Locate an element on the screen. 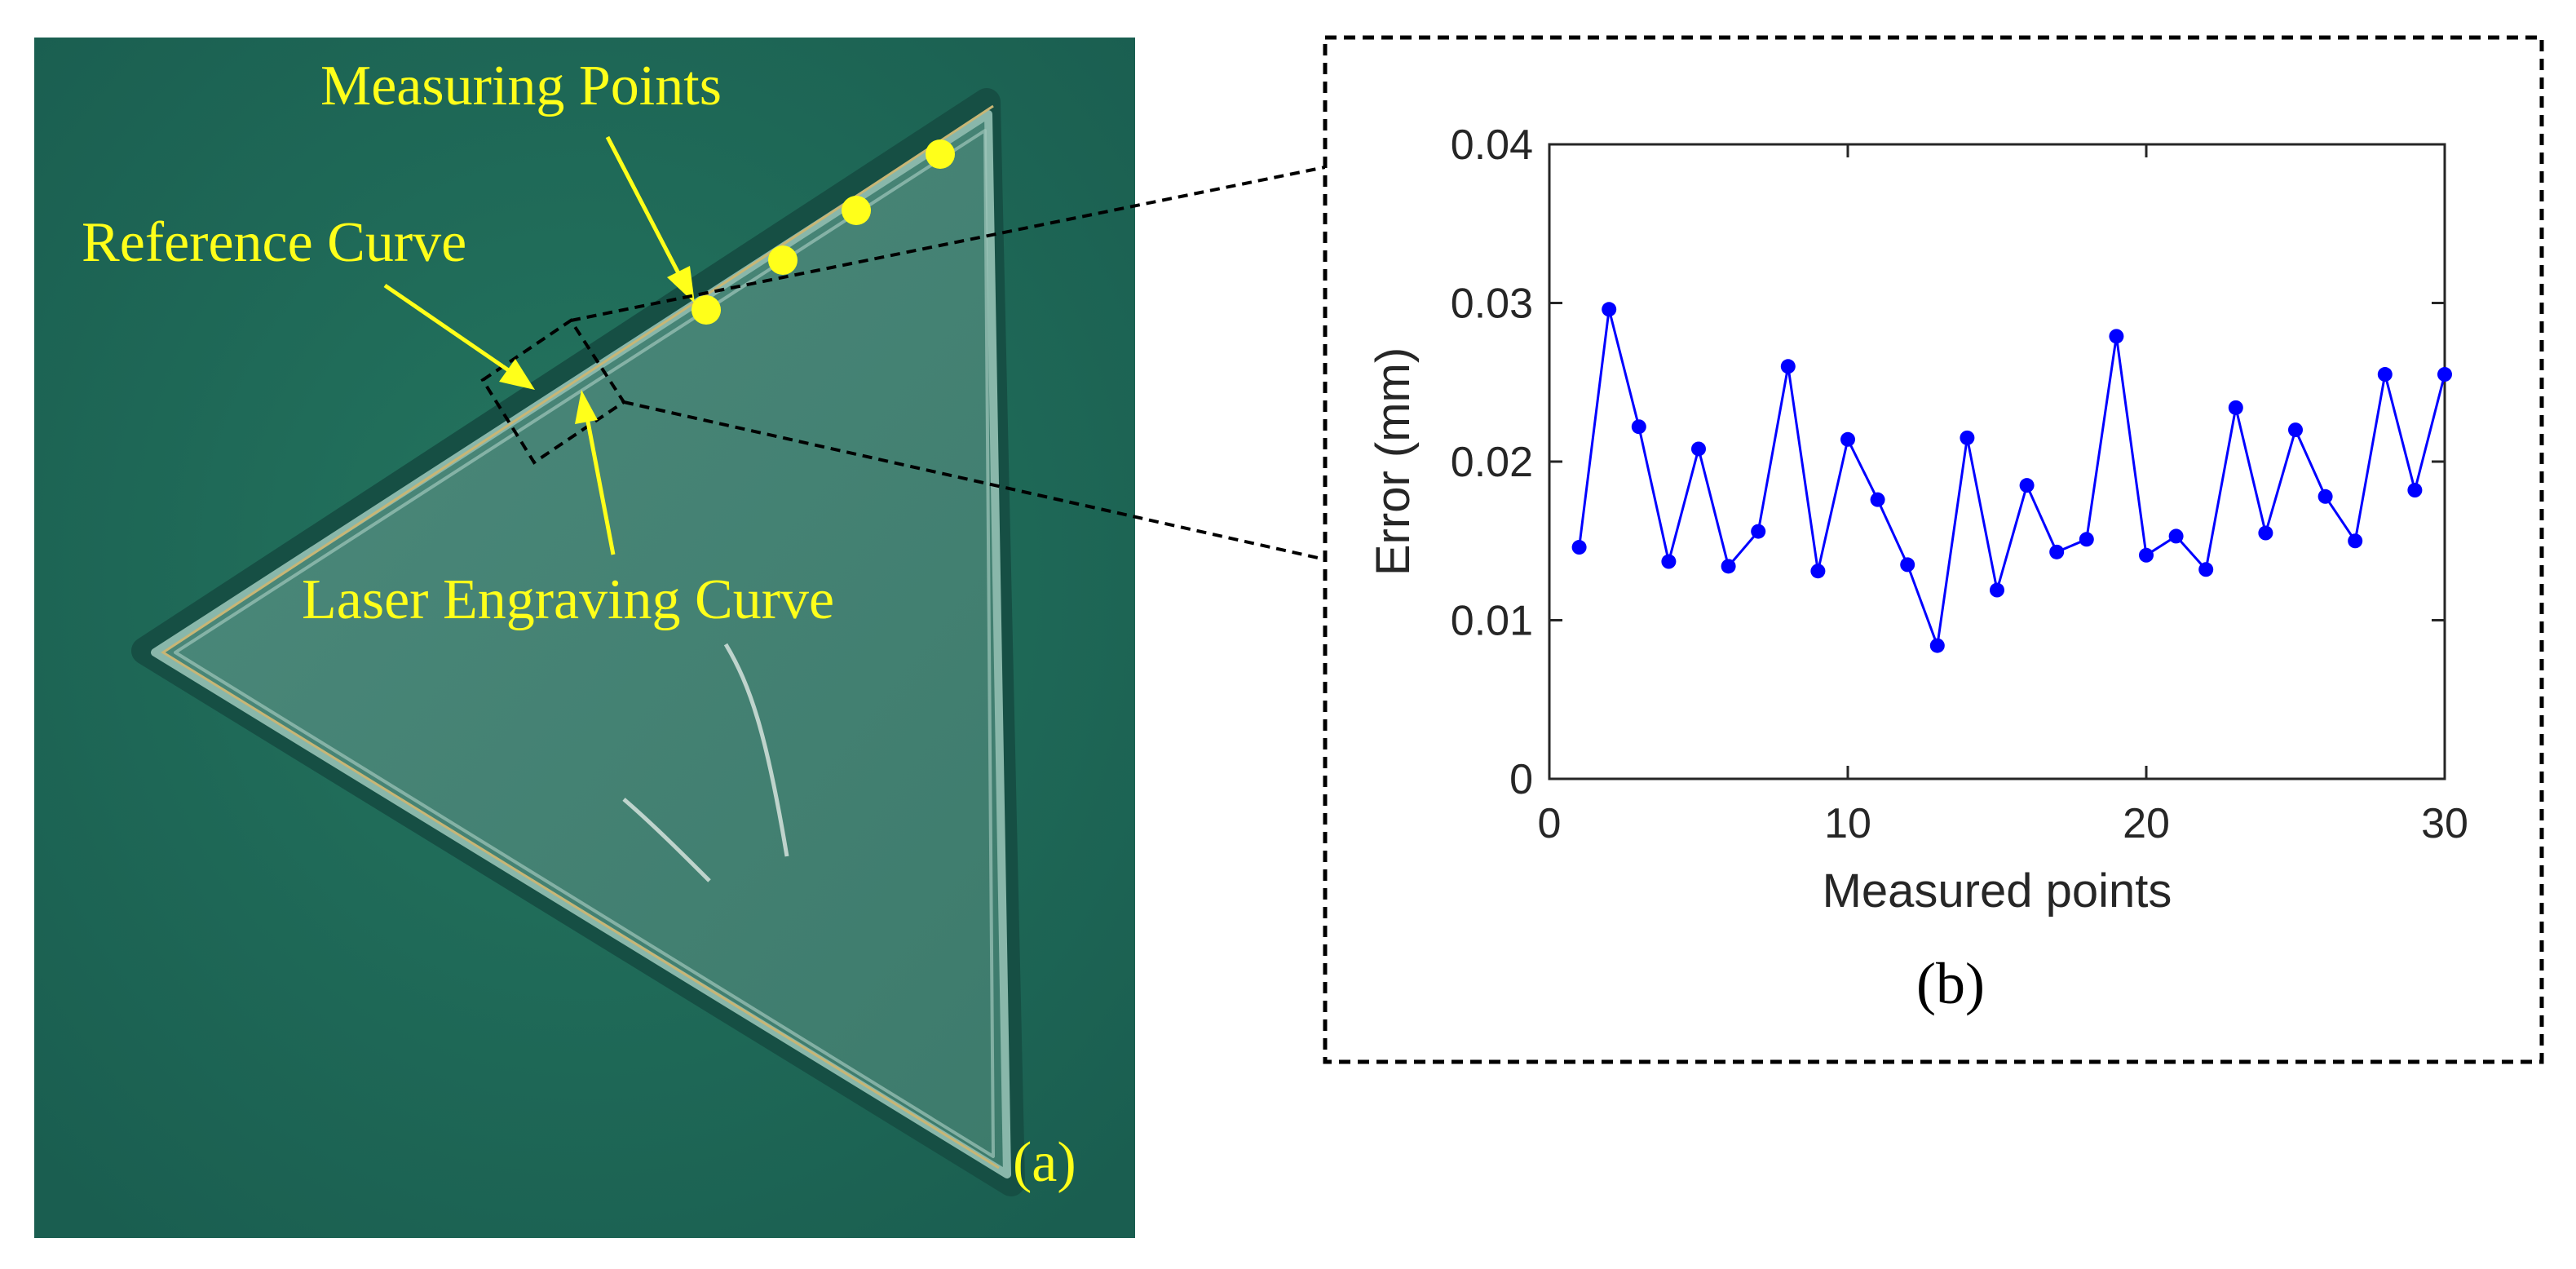 This screenshot has height=1269, width=2576. measuring-points-arrow is located at coordinates (643, 205).